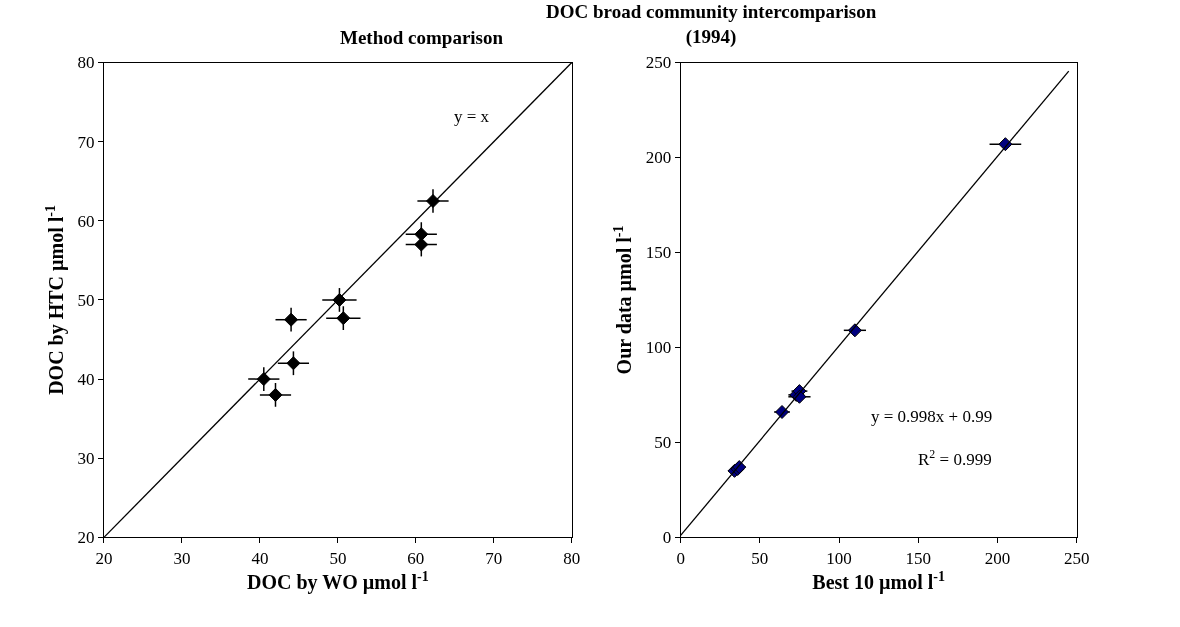 The image size is (1180, 627). Describe the element at coordinates (680, 558) in the screenshot. I see `x-tick-label: 0` at that location.